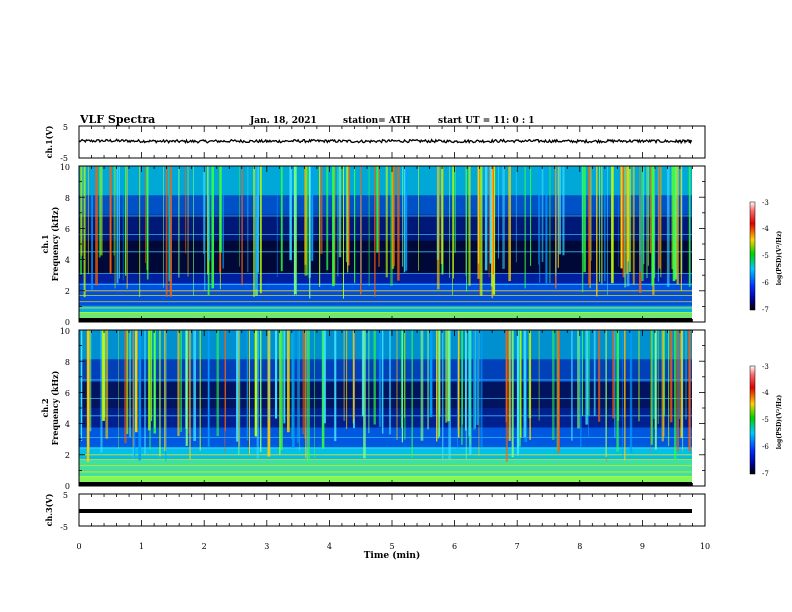 The image size is (792, 612). I want to click on spec1-ylabel-frequency: Frequency (kHz), so click(55, 243).